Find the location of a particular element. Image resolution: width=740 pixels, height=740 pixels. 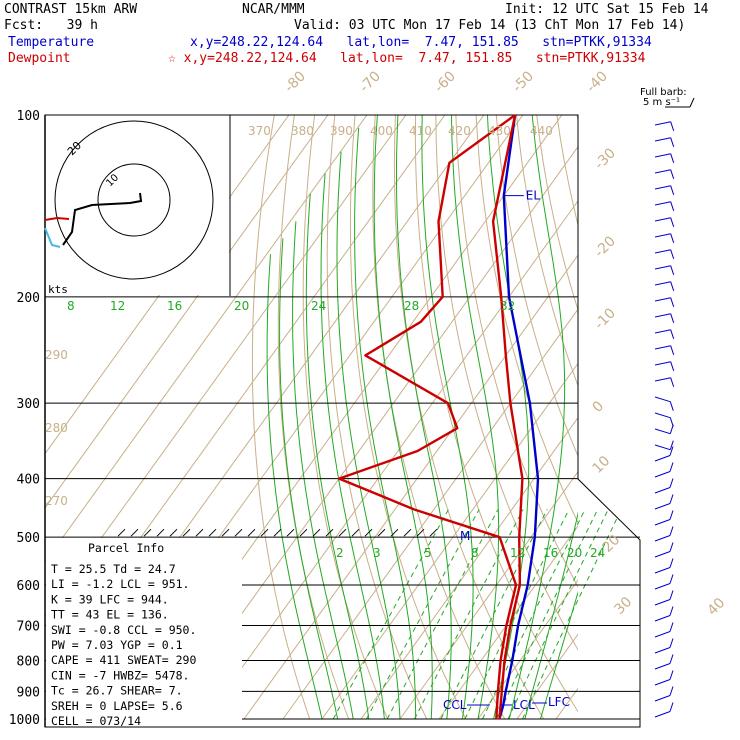

theta-label: 390 is located at coordinates (341, 131).